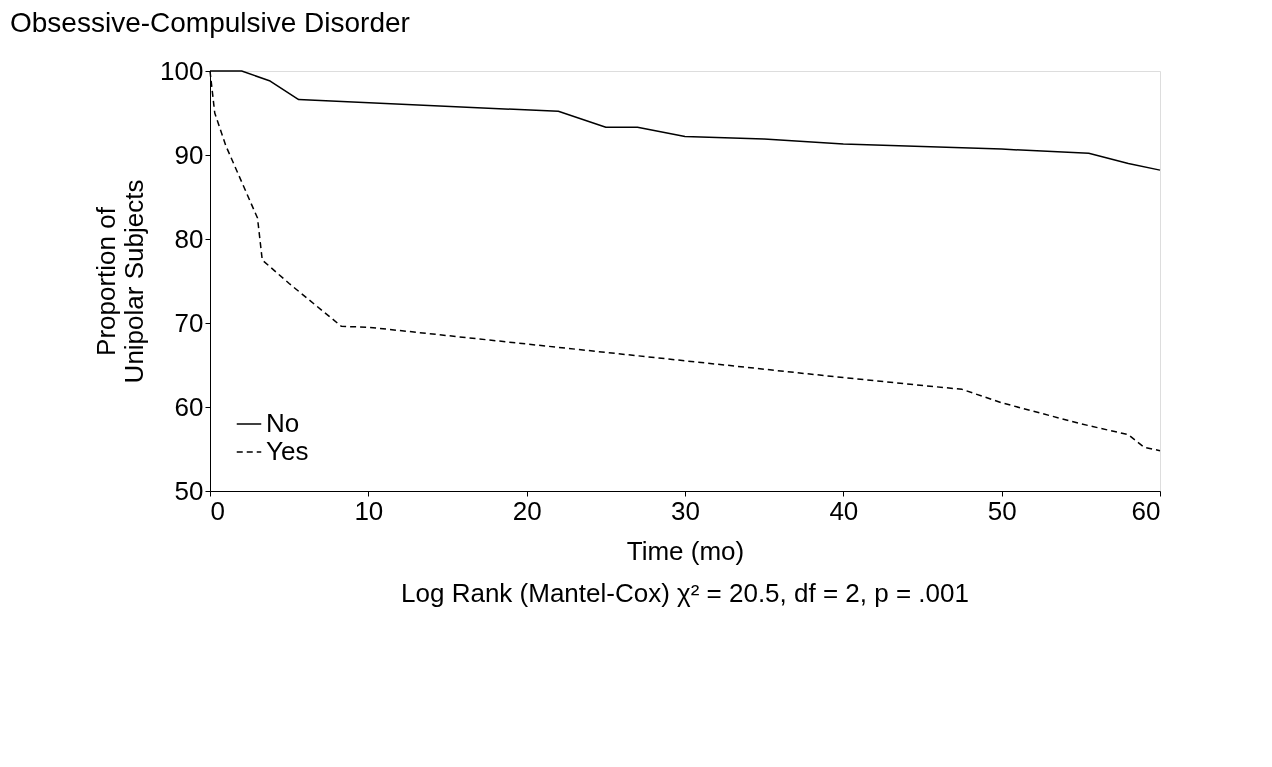 Image resolution: width=1272 pixels, height=767 pixels. What do you see at coordinates (527, 510) in the screenshot?
I see `x-tick-label: 20` at bounding box center [527, 510].